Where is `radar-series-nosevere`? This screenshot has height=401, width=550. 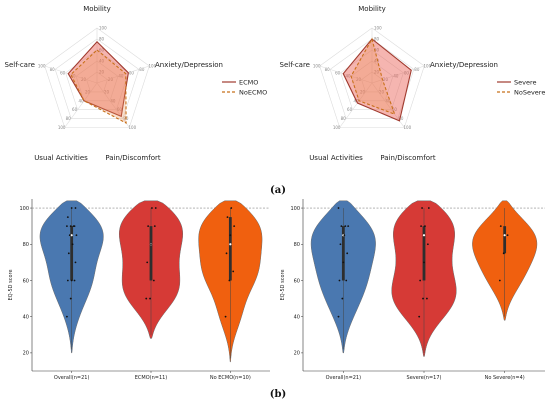 radar-series-nosevere is located at coordinates (373, 76).